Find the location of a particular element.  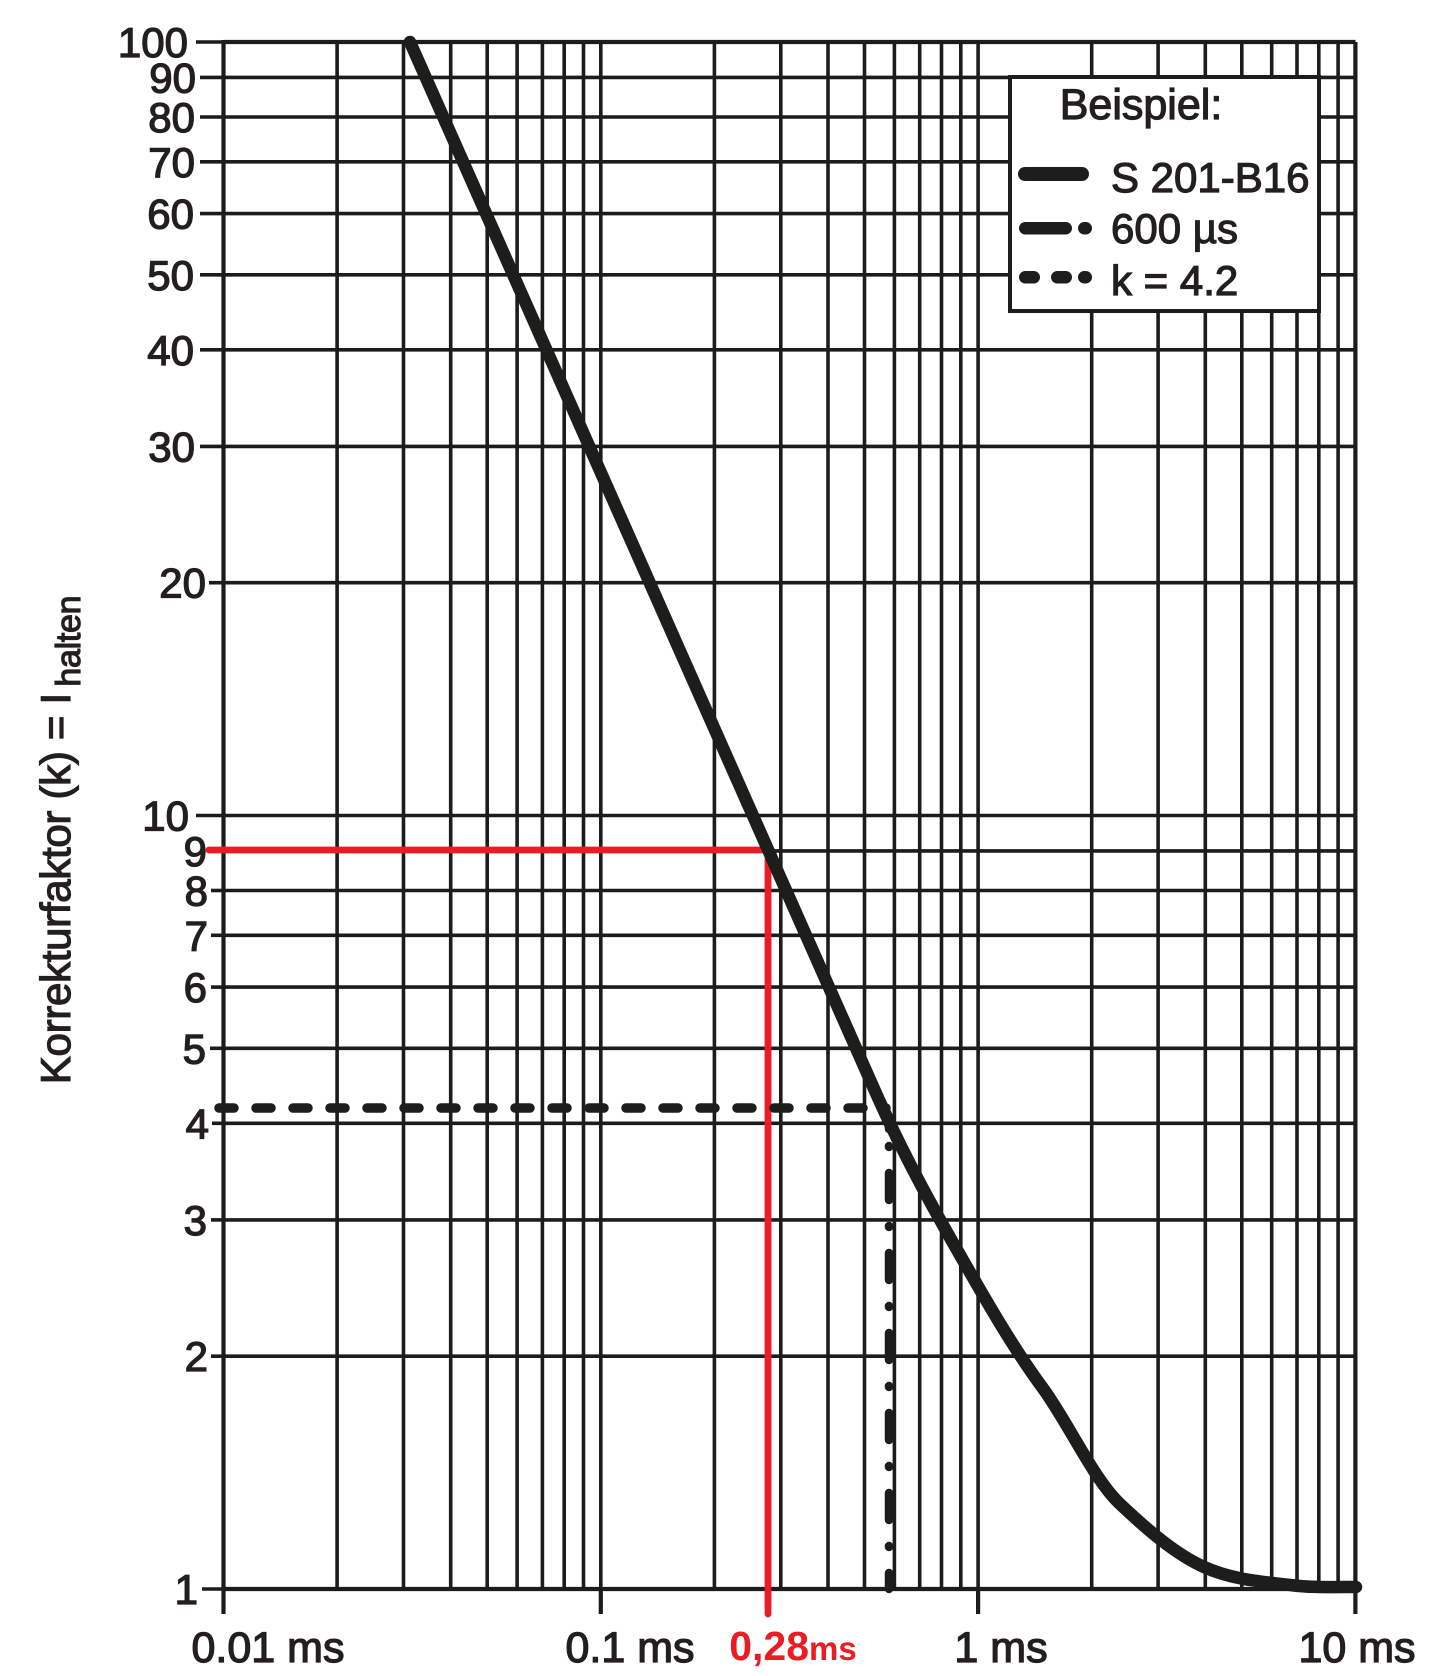

svg-text: 4 is located at coordinates (197, 1123).